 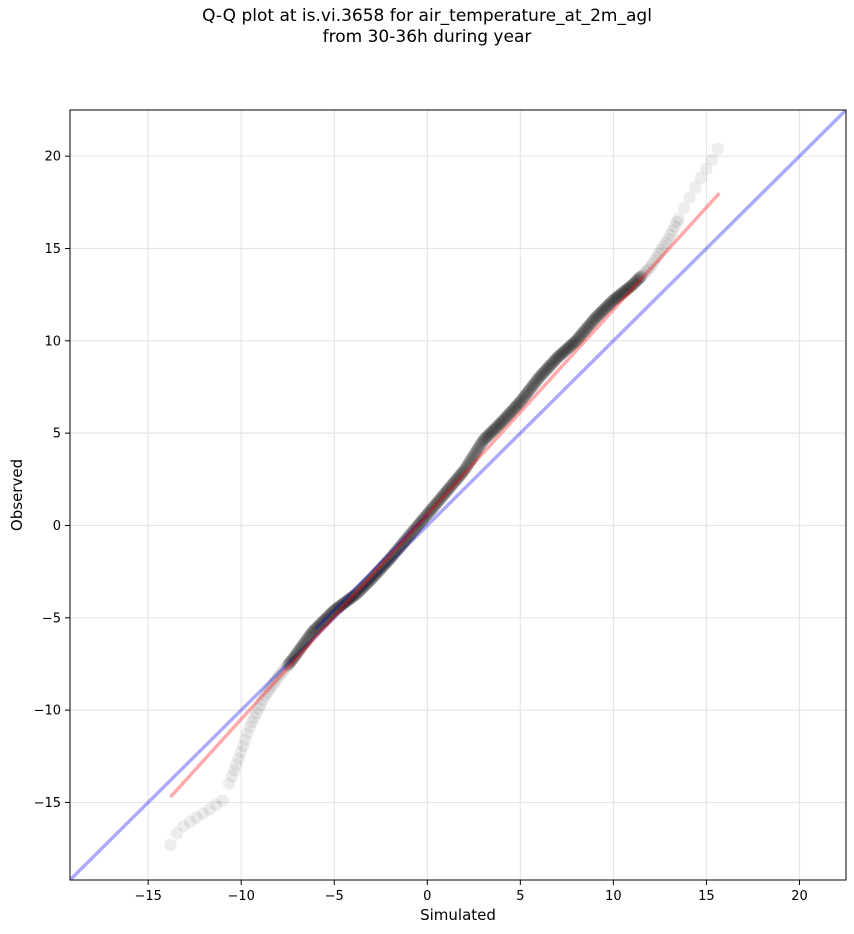 What do you see at coordinates (52, 341) in the screenshot?
I see `y-tick-label: 10` at bounding box center [52, 341].